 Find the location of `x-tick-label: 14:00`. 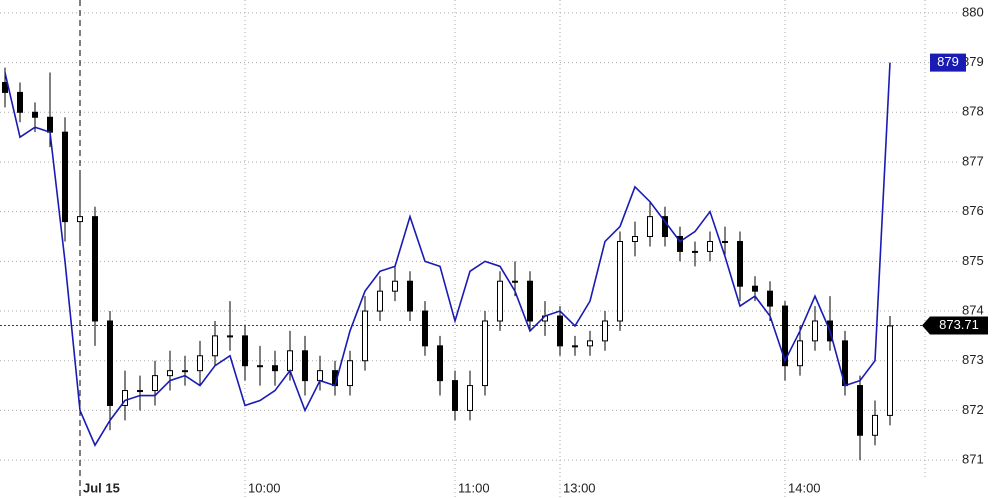

x-tick-label: 14:00 is located at coordinates (804, 487).